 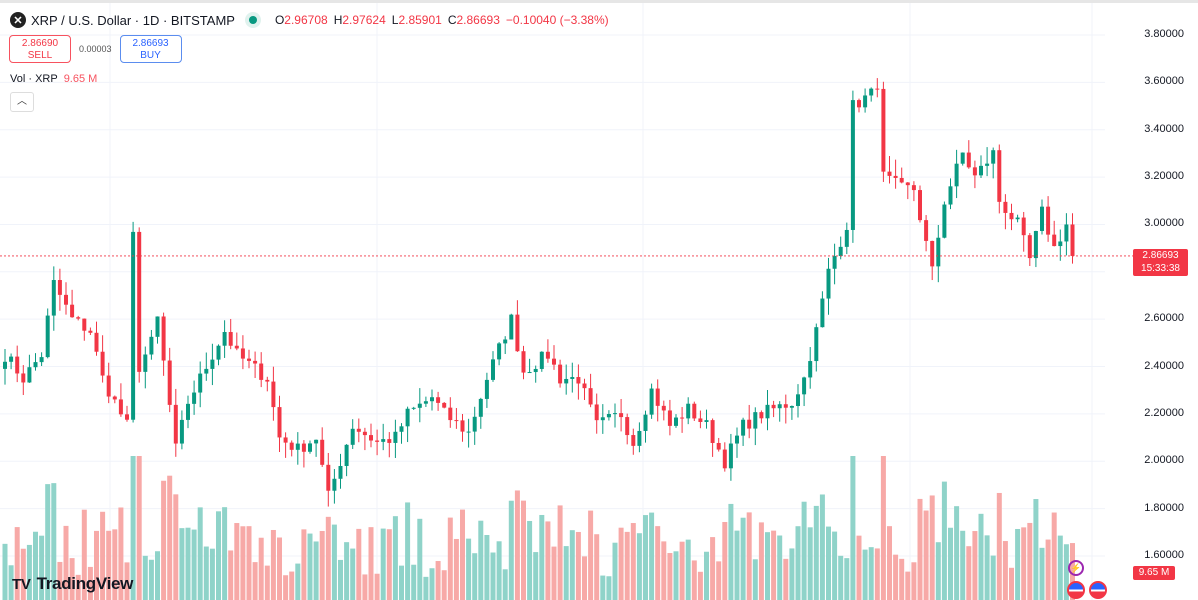 I want to click on price-axis-label: 3.20000, so click(x=1164, y=176).